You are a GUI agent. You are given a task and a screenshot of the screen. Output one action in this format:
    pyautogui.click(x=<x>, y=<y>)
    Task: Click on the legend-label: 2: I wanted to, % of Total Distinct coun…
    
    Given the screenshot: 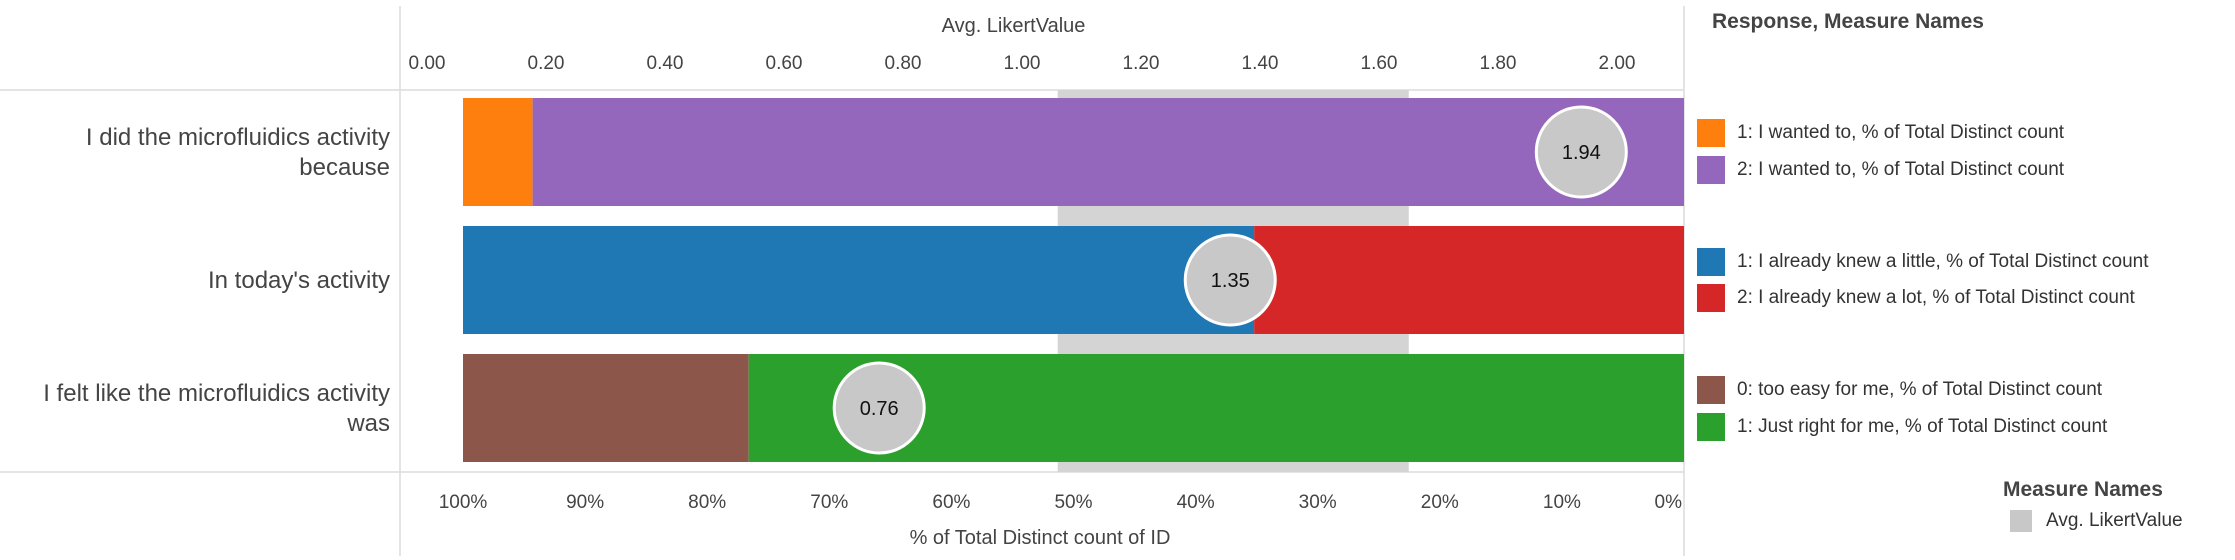 What is the action you would take?
    pyautogui.click(x=1901, y=169)
    